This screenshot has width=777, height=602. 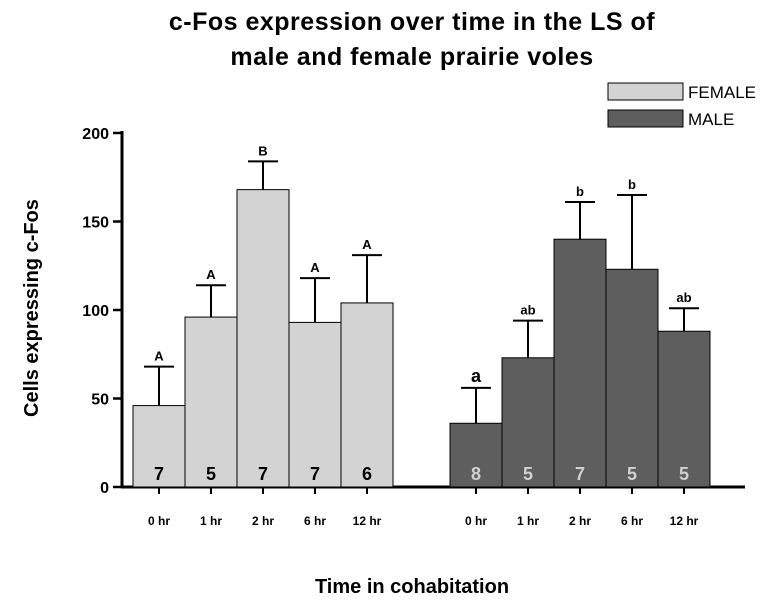 What do you see at coordinates (104, 488) in the screenshot?
I see `y-tick-label: 0` at bounding box center [104, 488].